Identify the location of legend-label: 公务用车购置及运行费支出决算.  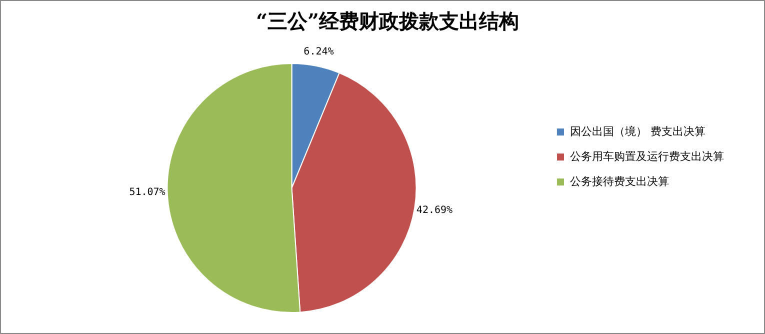
(647, 156).